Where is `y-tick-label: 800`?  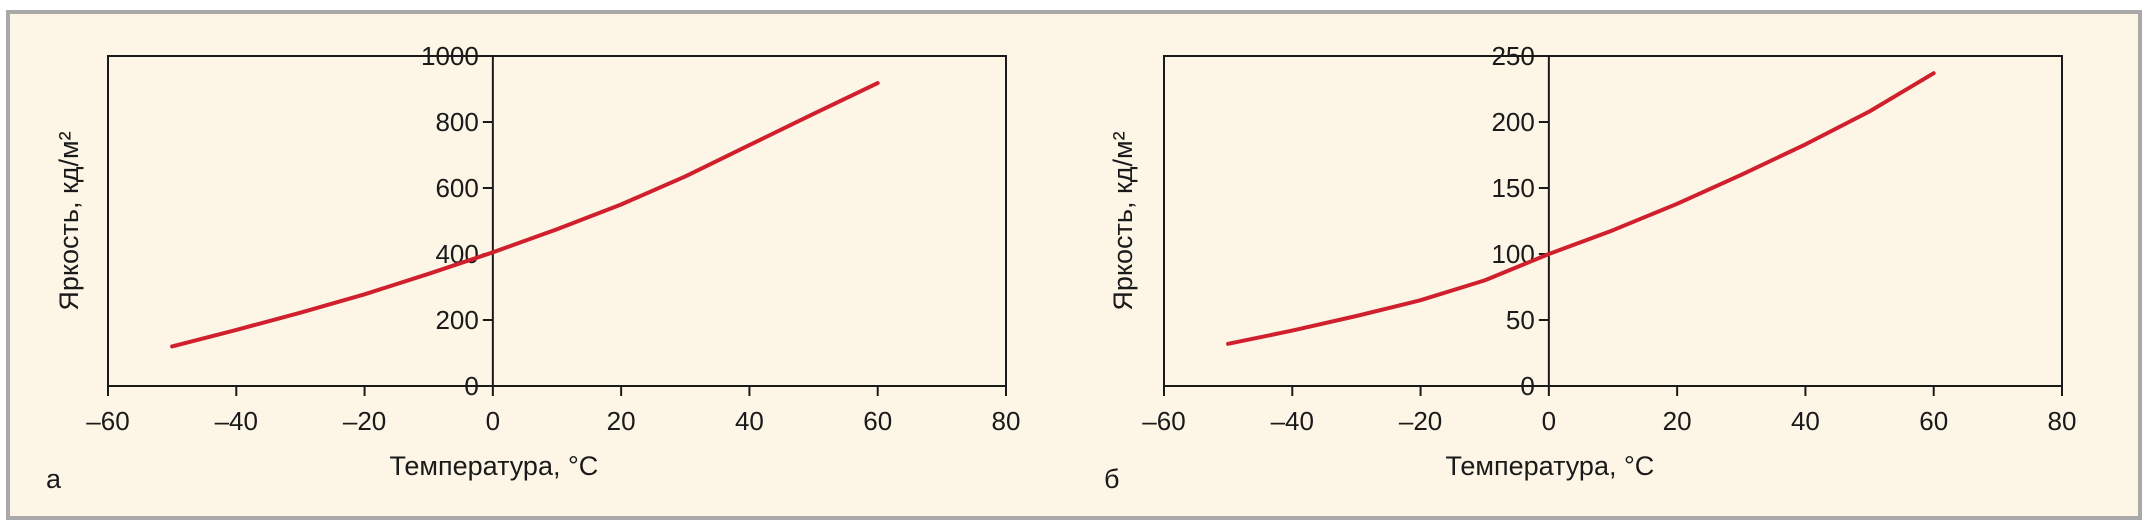
y-tick-label: 800 is located at coordinates (456, 122).